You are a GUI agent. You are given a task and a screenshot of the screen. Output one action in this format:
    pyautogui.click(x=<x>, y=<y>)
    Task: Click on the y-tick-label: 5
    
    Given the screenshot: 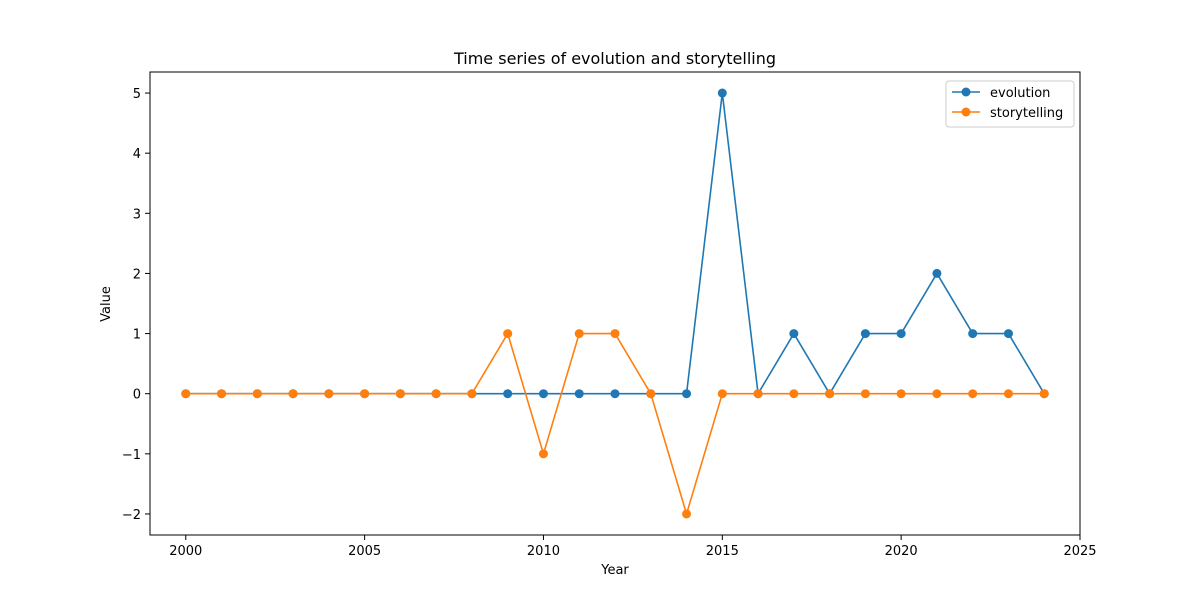 What is the action you would take?
    pyautogui.click(x=137, y=94)
    